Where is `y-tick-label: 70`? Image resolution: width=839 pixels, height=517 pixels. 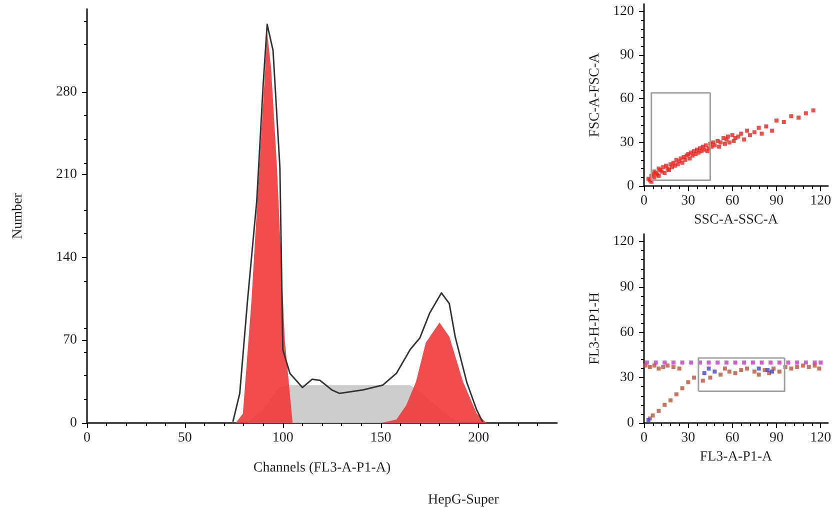
y-tick-label: 70 is located at coordinates (70, 340).